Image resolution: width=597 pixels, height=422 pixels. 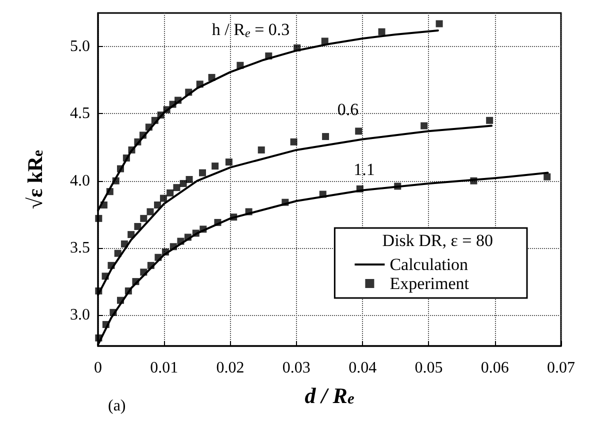 What do you see at coordinates (364, 170) in the screenshot?
I see `annotation: 1.1` at bounding box center [364, 170].